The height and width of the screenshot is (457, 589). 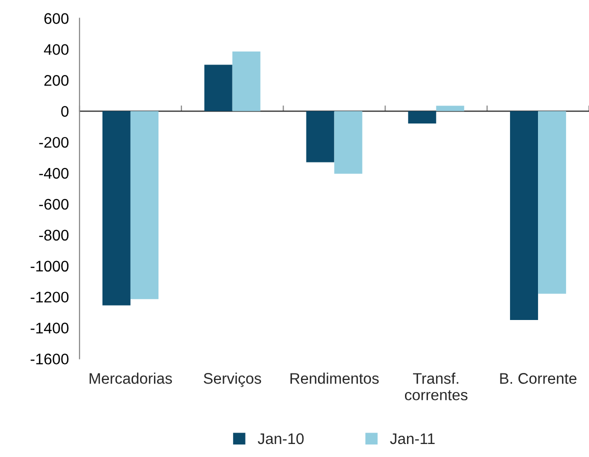 What do you see at coordinates (131, 378) in the screenshot?
I see `x-tick-label: Mercadorias` at bounding box center [131, 378].